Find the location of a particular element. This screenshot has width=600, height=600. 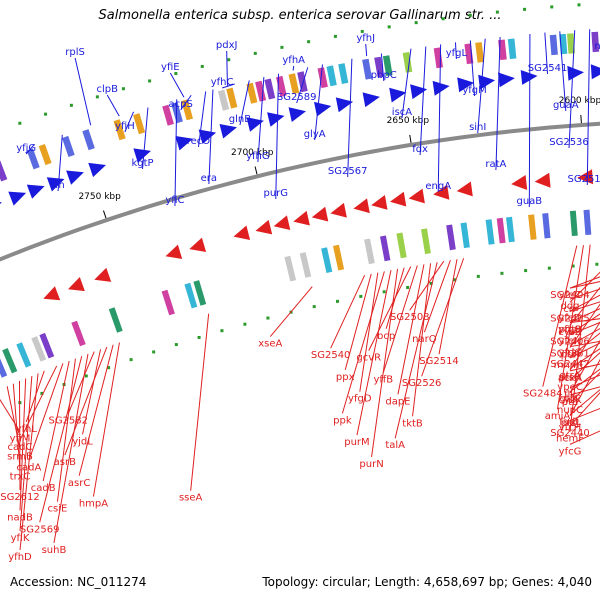

gene-label: yfjG is located at coordinates (26, 148).